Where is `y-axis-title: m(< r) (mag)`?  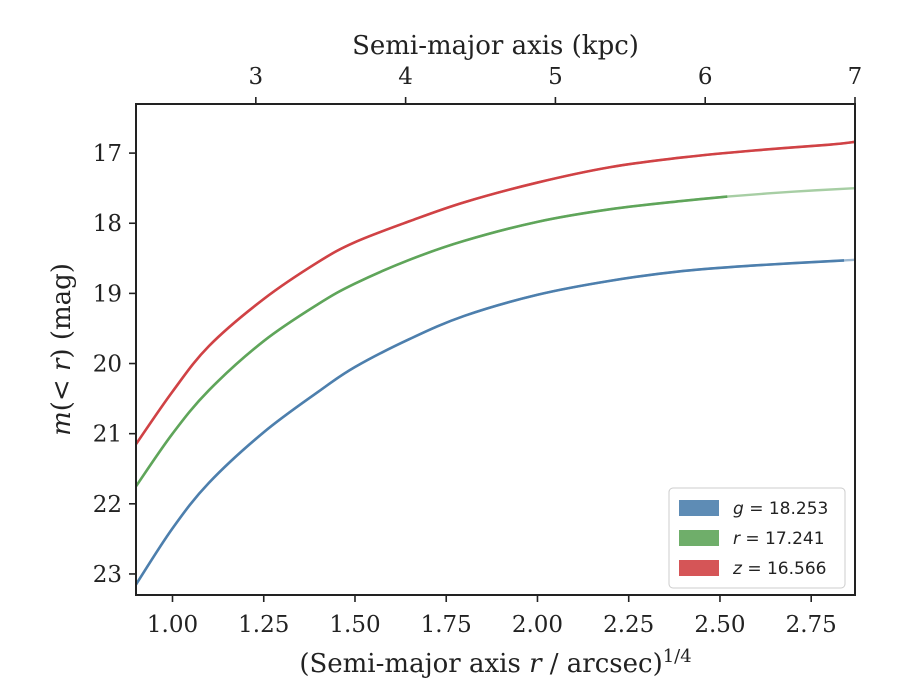 y-axis-title: m(< r) (mag) is located at coordinates (62, 349).